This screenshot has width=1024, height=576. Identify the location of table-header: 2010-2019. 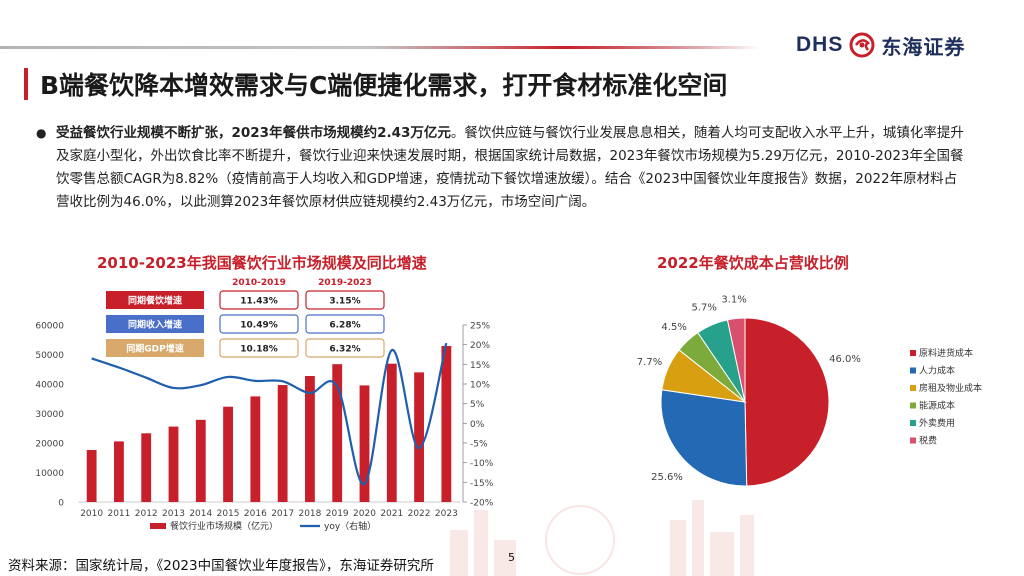
(259, 283).